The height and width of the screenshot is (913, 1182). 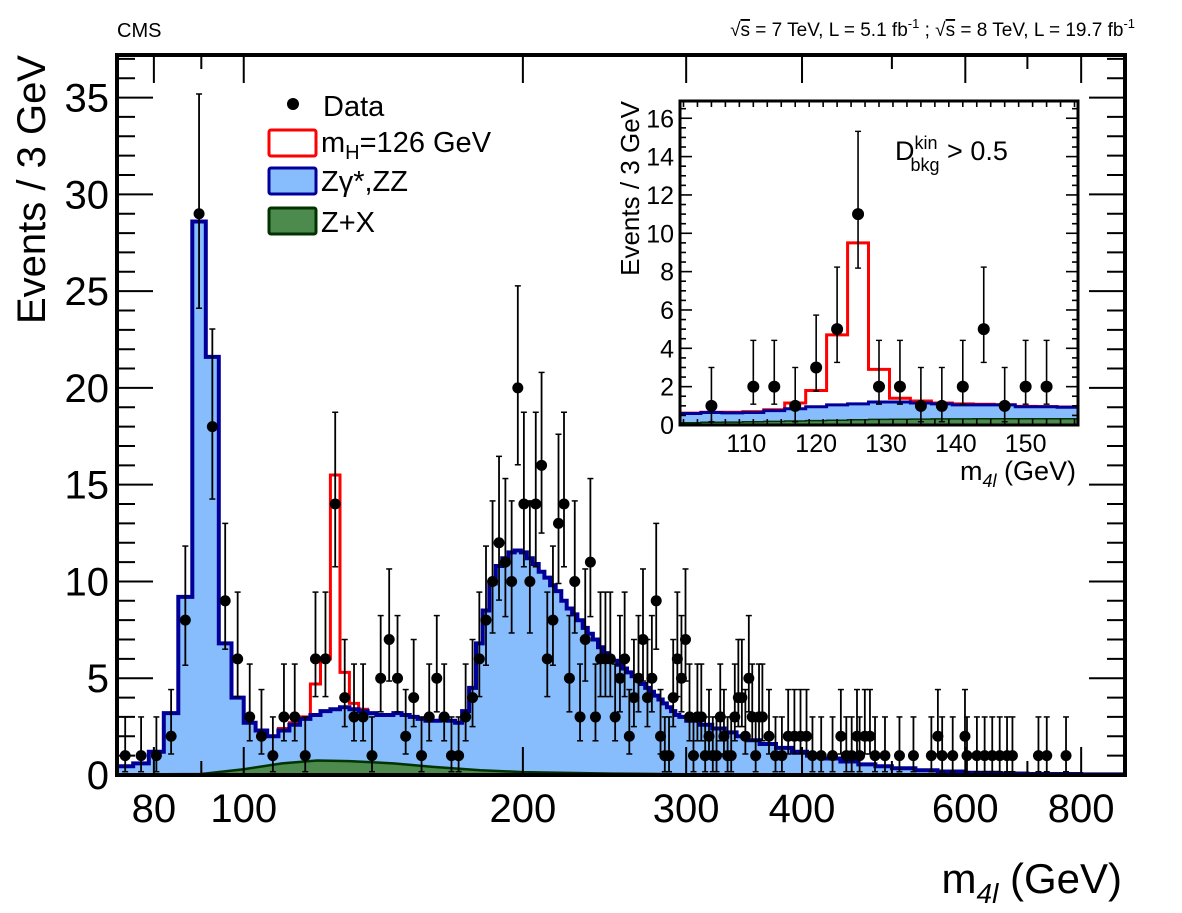 I want to click on inset-x-axis-title: m4l (GeV), so click(x=1018, y=473).